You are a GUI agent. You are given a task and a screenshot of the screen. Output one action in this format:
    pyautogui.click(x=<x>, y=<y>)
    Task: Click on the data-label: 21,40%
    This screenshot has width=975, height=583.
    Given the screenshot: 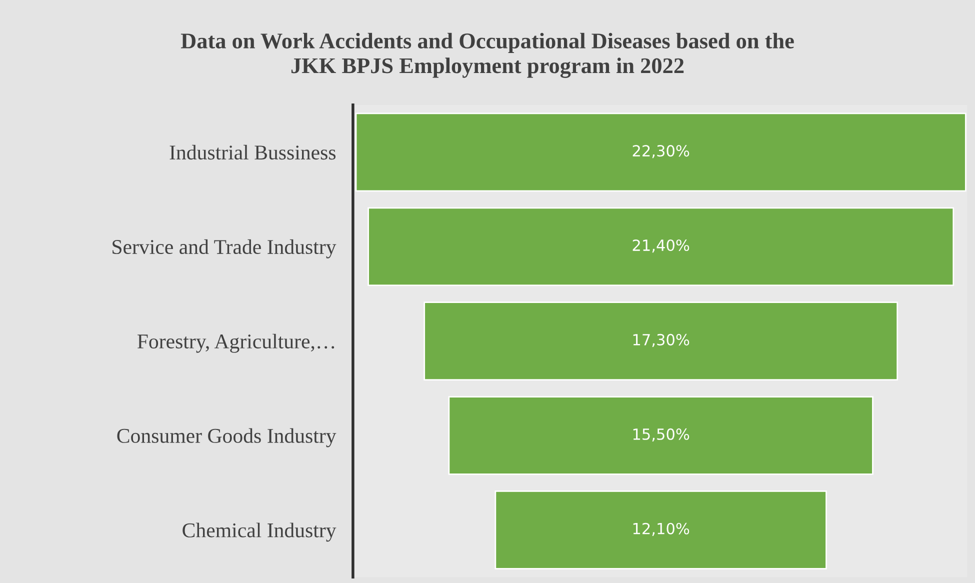 What is the action you would take?
    pyautogui.click(x=661, y=246)
    